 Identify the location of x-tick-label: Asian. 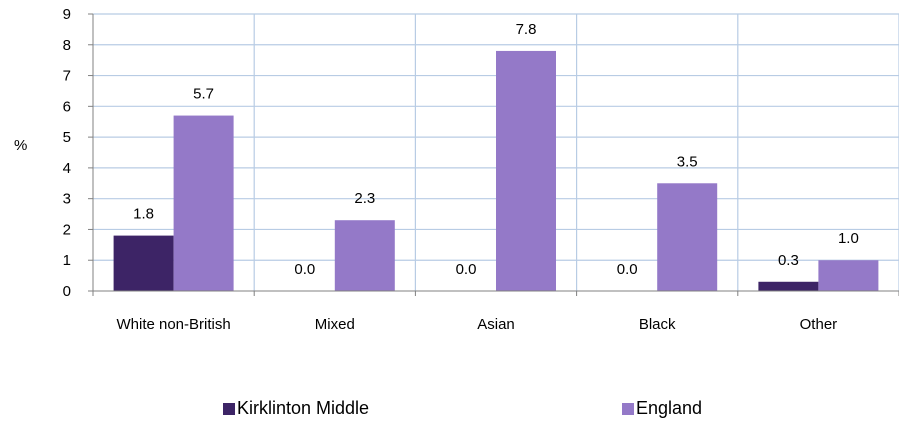
(496, 324).